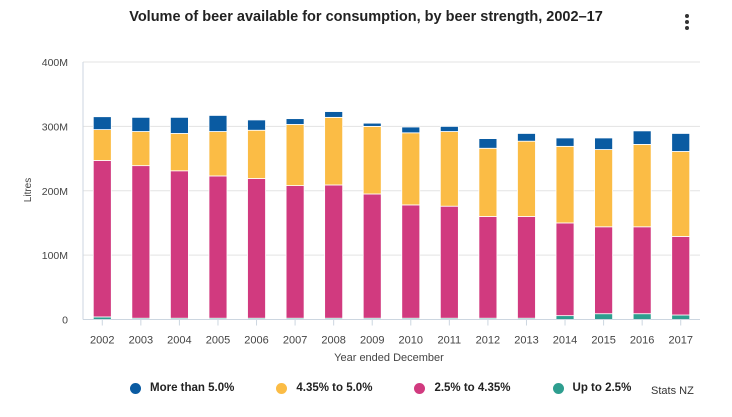  I want to click on source-label: Stats NZ, so click(672, 391).